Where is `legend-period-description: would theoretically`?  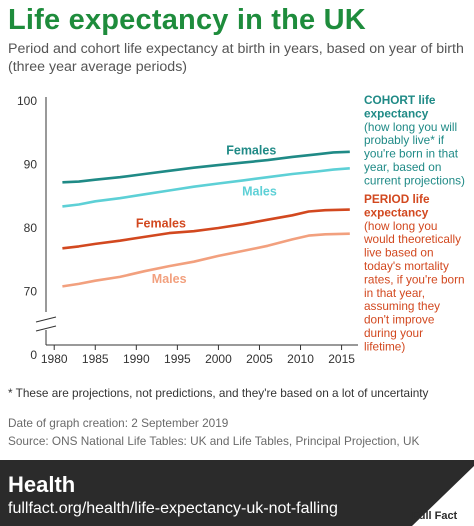 legend-period-description: would theoretically is located at coordinates (412, 239).